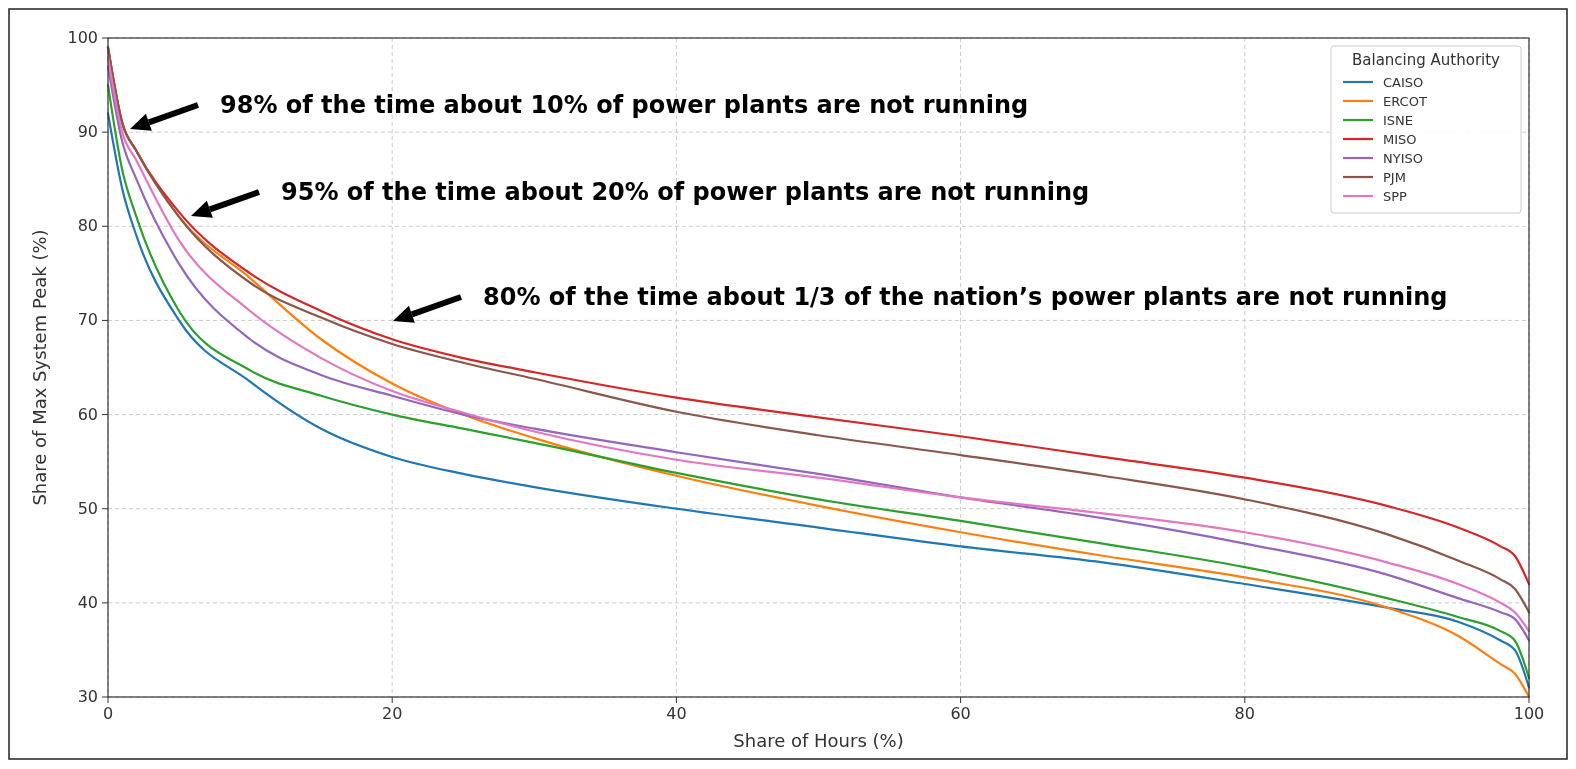  Describe the element at coordinates (82, 37) in the screenshot. I see `y-tick-label: 100` at that location.